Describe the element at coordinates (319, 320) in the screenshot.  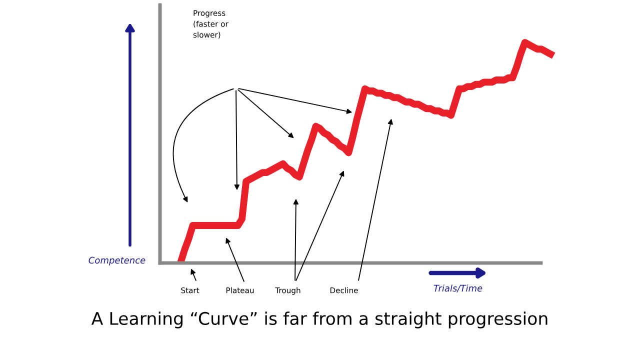
I see `text: A Learning “Curve” is far from a straight progression` at that location.